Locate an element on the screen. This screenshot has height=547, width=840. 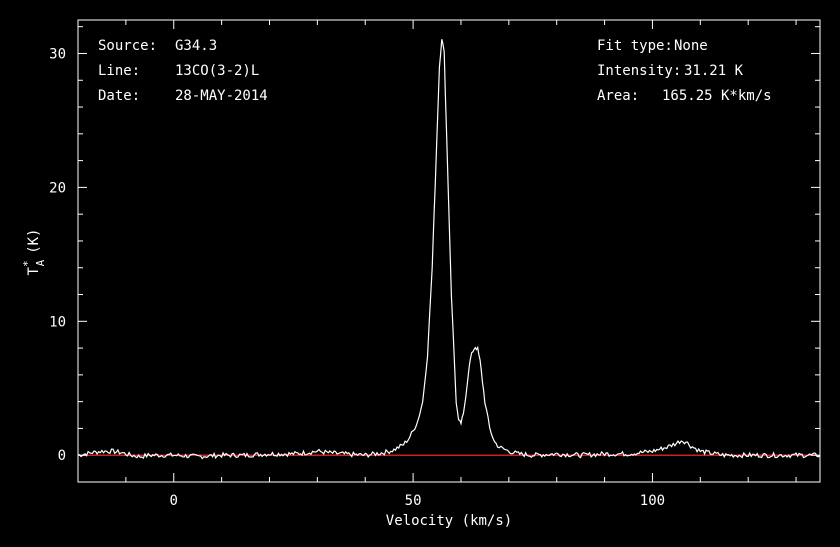
info-intensity-label: Intensity: is located at coordinates (639, 71).